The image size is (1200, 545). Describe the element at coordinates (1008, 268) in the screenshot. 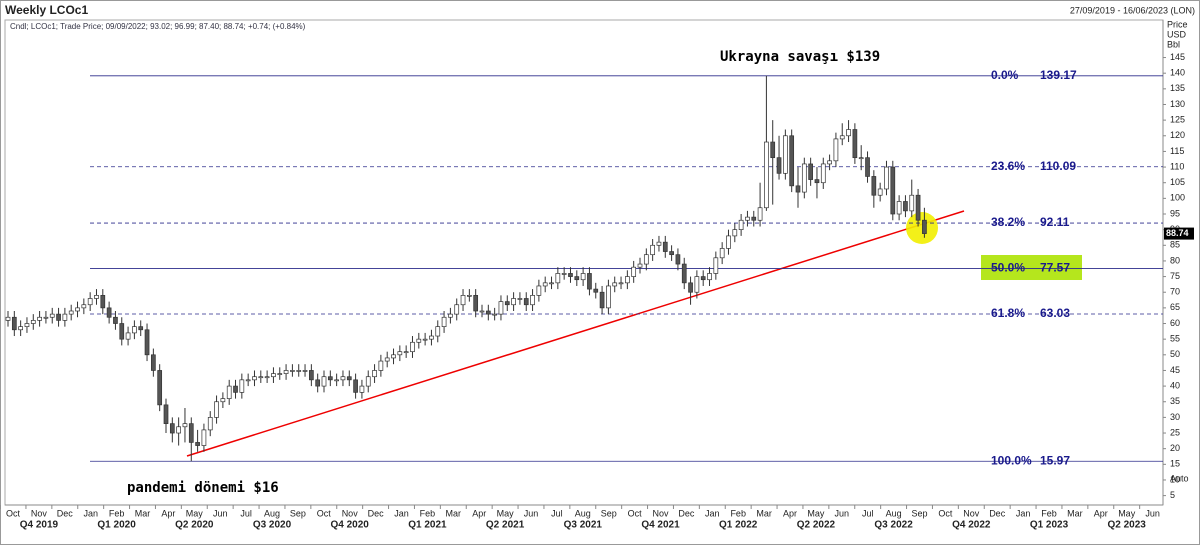

I see `fib-ratio: 50.0%` at that location.